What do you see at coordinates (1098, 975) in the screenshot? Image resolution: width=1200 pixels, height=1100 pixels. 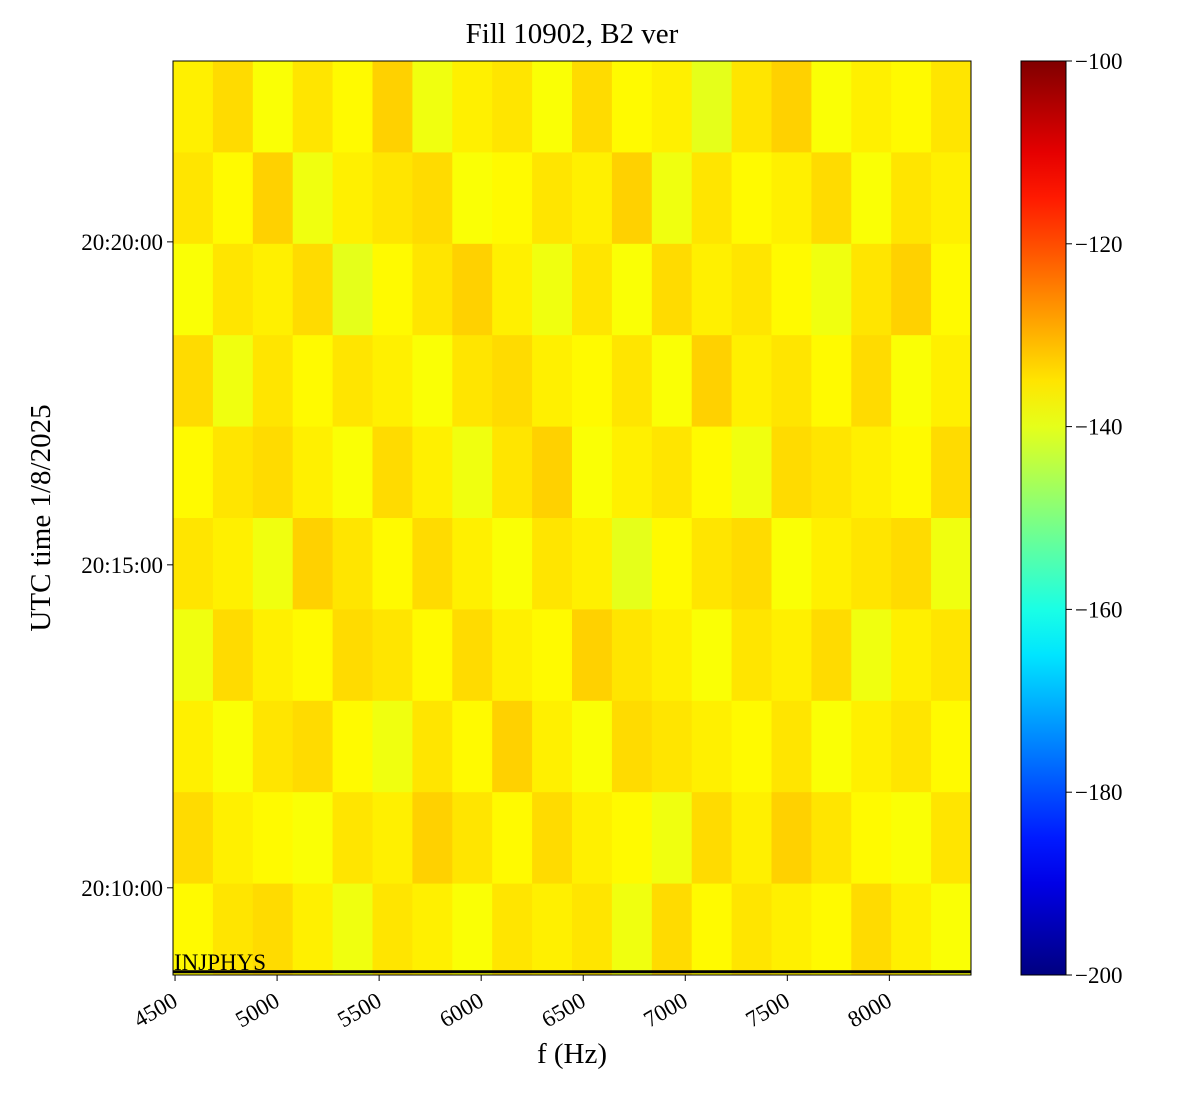 I see `colorbar-tick-label: −200` at bounding box center [1098, 975].